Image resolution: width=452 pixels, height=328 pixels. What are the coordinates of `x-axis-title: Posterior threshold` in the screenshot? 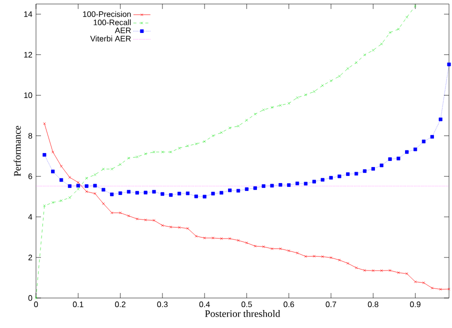 It's located at (242, 314).